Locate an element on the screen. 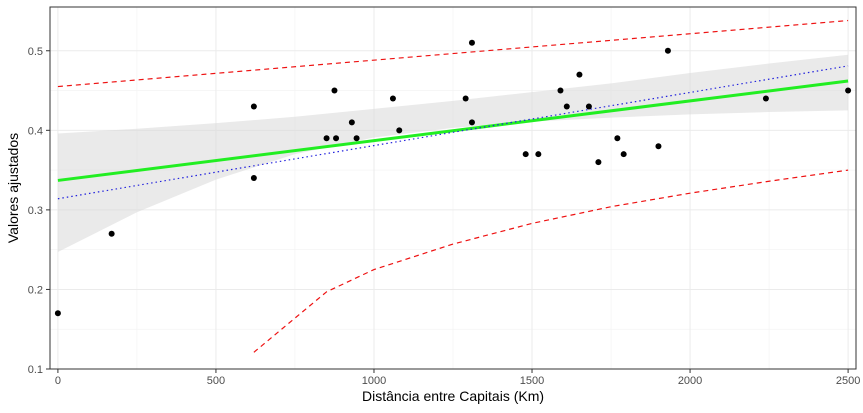 This screenshot has width=863, height=413. x-tick-label: 2000 is located at coordinates (690, 381).